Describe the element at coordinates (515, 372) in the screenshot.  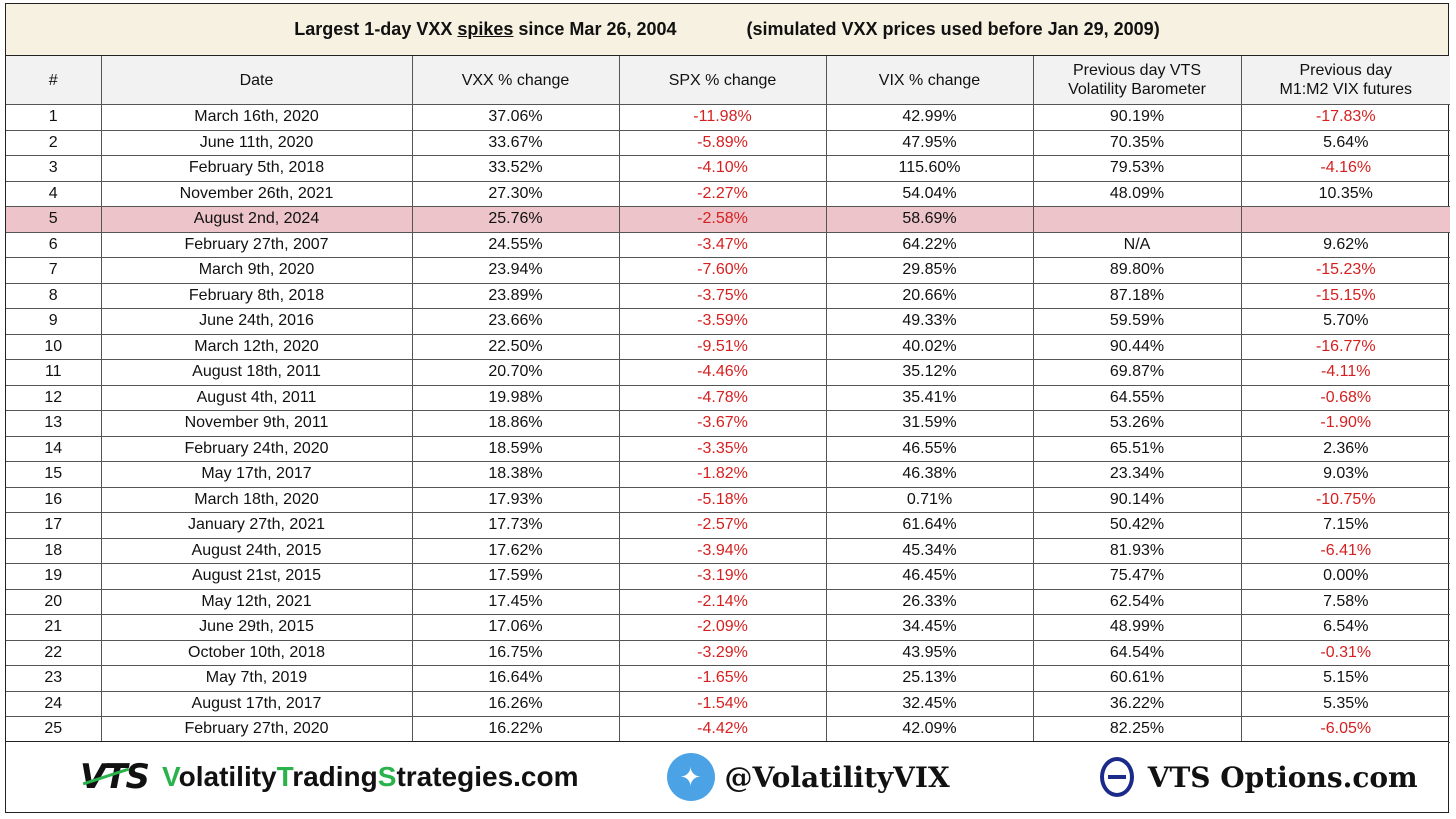
I see `cell-vxx-change: 20.70%` at that location.